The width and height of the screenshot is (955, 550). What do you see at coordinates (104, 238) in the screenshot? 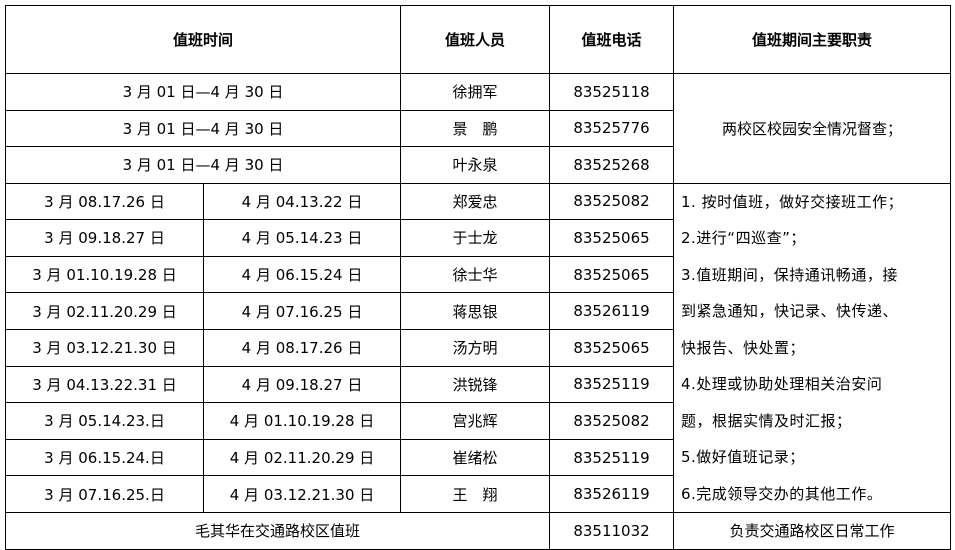
I see `march-date-cell: 3 月 09.18.27 日` at bounding box center [104, 238].